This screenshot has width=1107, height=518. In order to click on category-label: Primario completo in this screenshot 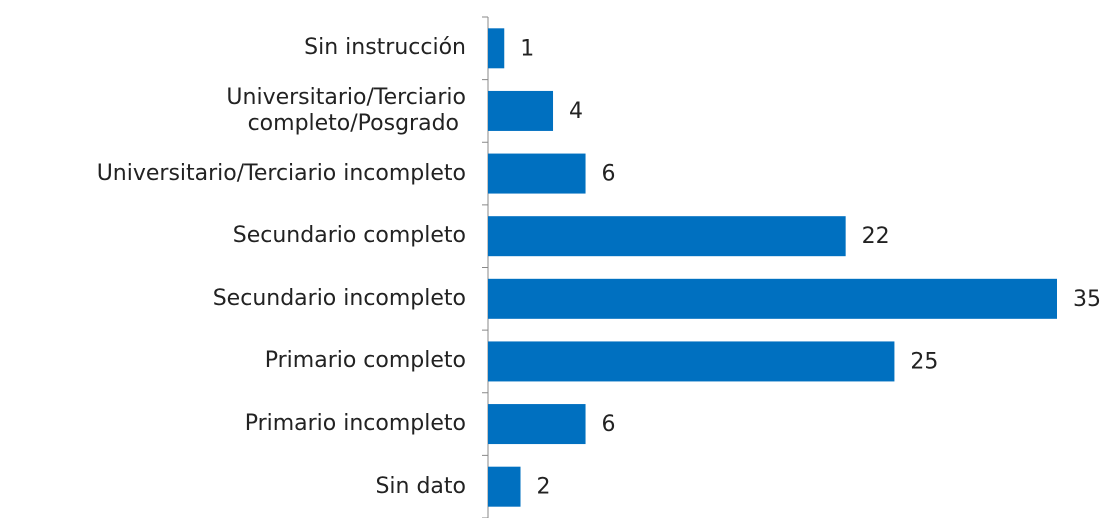, I will do `click(365, 361)`.